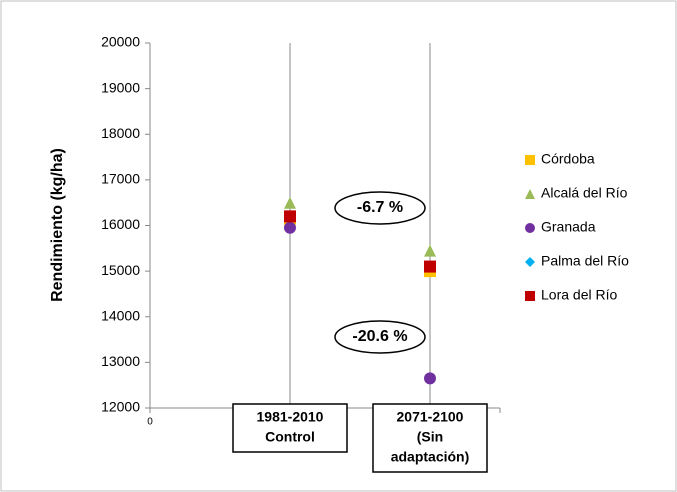 The image size is (677, 492). Describe the element at coordinates (120, 407) in the screenshot. I see `y-tick-label: 12000` at that location.